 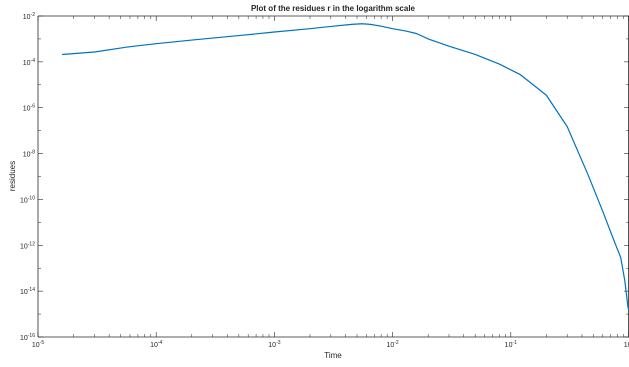 I want to click on y-tick-label: 10⁻², so click(x=29, y=16).